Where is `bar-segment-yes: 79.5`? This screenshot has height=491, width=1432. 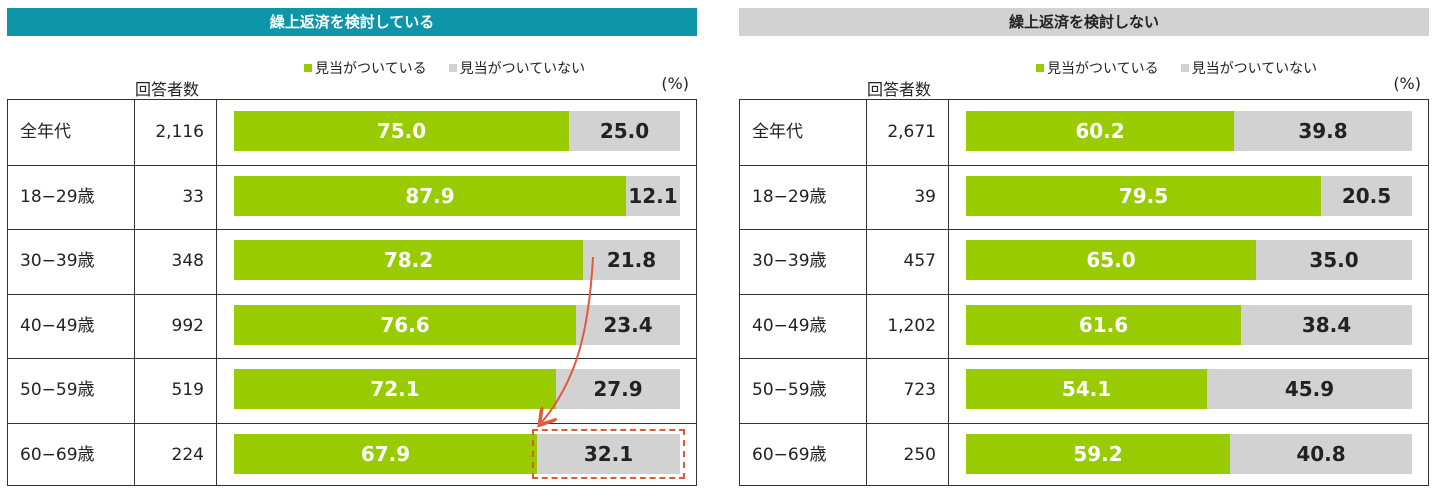 bar-segment-yes: 79.5 is located at coordinates (1143, 195).